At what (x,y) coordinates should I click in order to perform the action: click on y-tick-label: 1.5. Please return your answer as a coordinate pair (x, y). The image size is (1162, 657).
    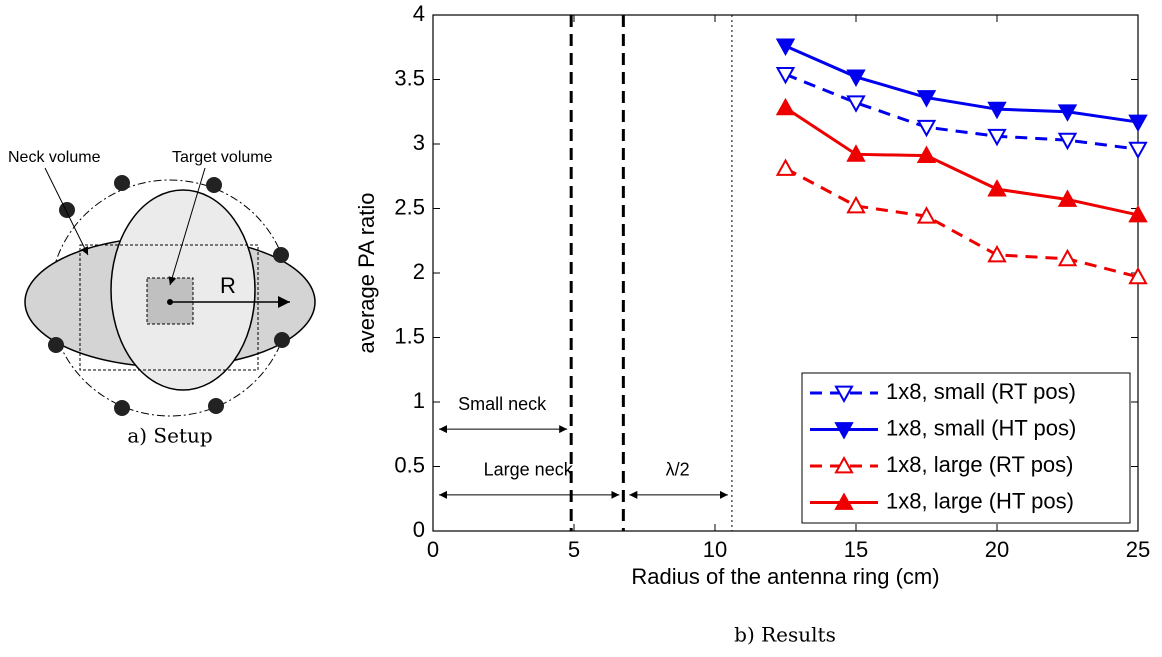
    Looking at the image, I should click on (409, 335).